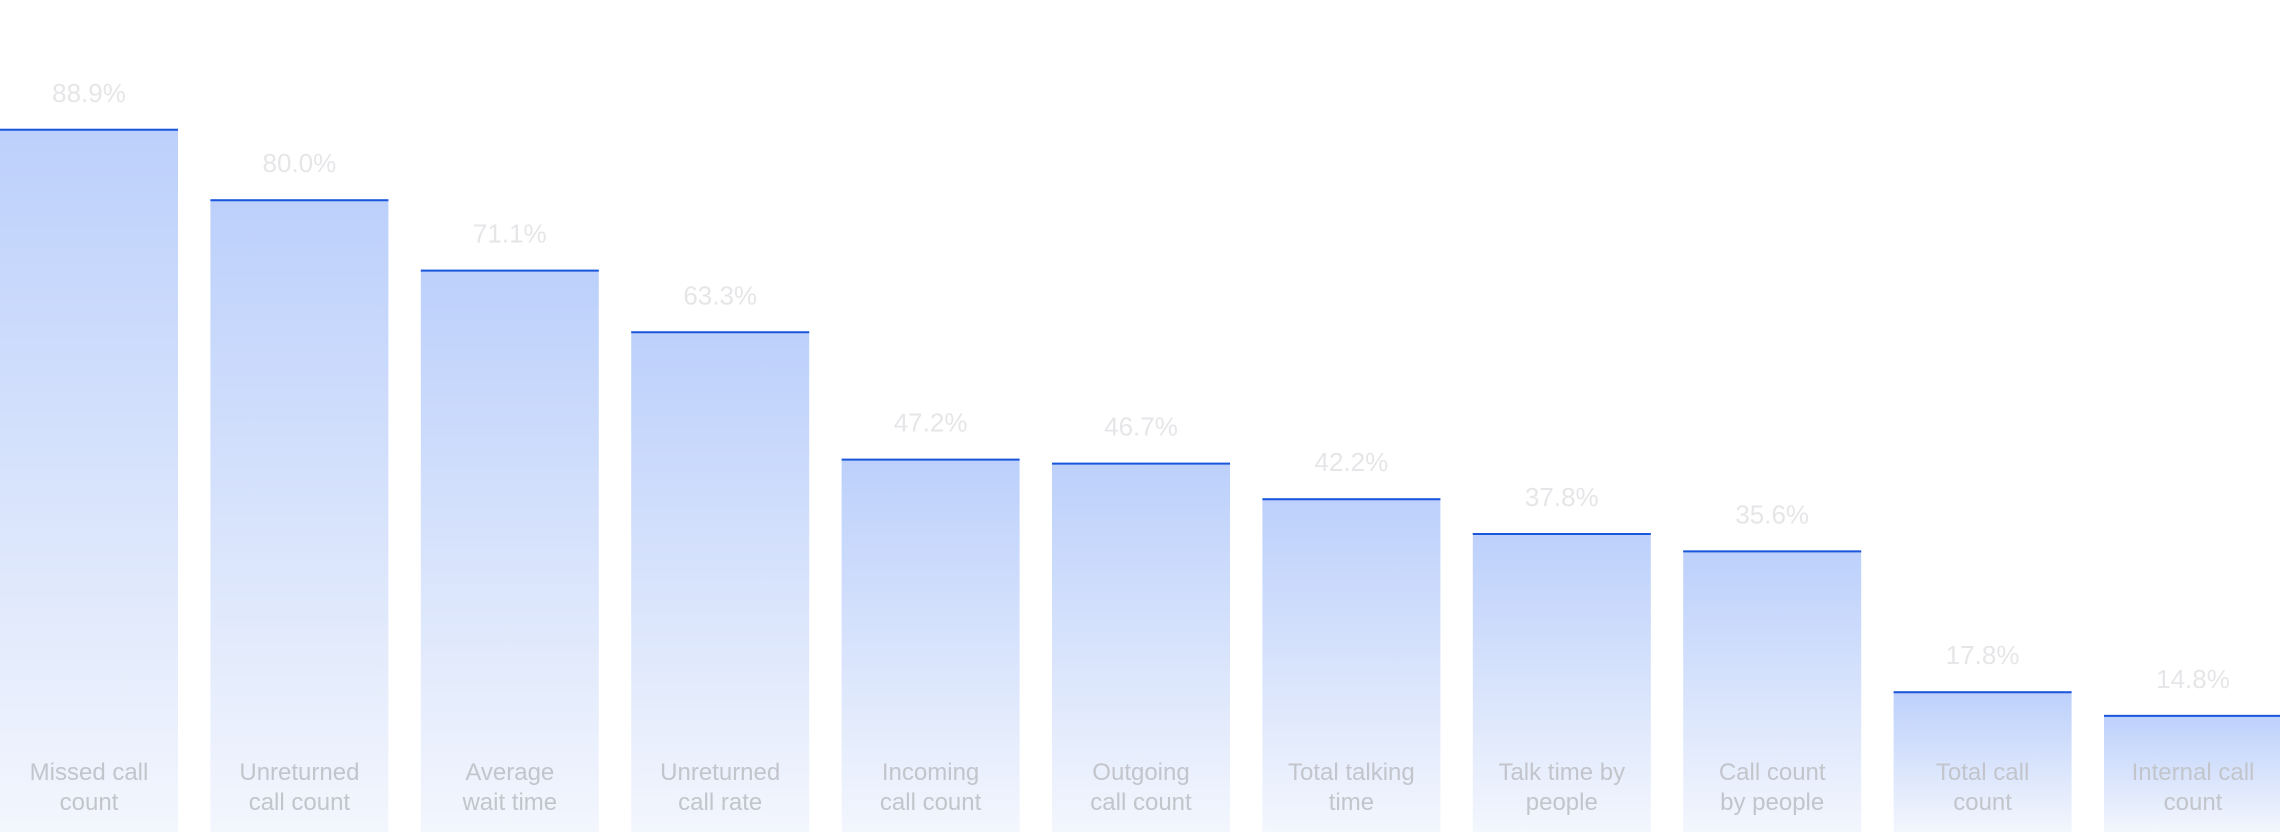 Image resolution: width=2280 pixels, height=832 pixels. I want to click on category-label: Unreturned call count, so click(299, 787).